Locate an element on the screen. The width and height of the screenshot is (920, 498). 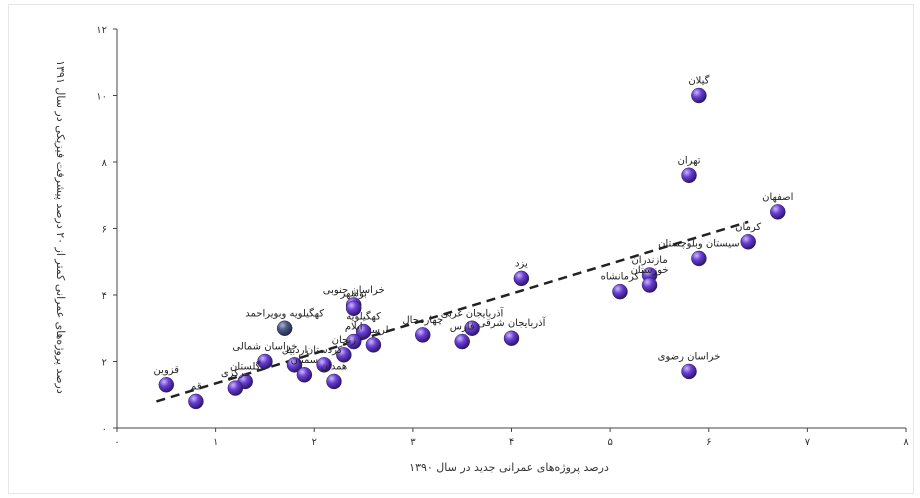
y-tick-label: ۴ is located at coordinates (104, 296).